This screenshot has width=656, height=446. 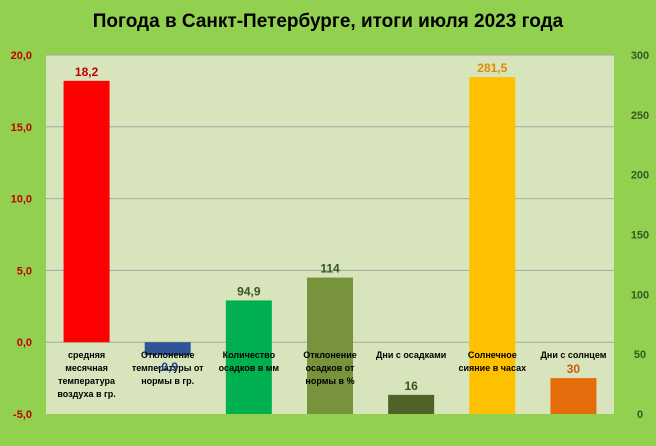 I want to click on category-label-line: осадков от, so click(x=330, y=368).